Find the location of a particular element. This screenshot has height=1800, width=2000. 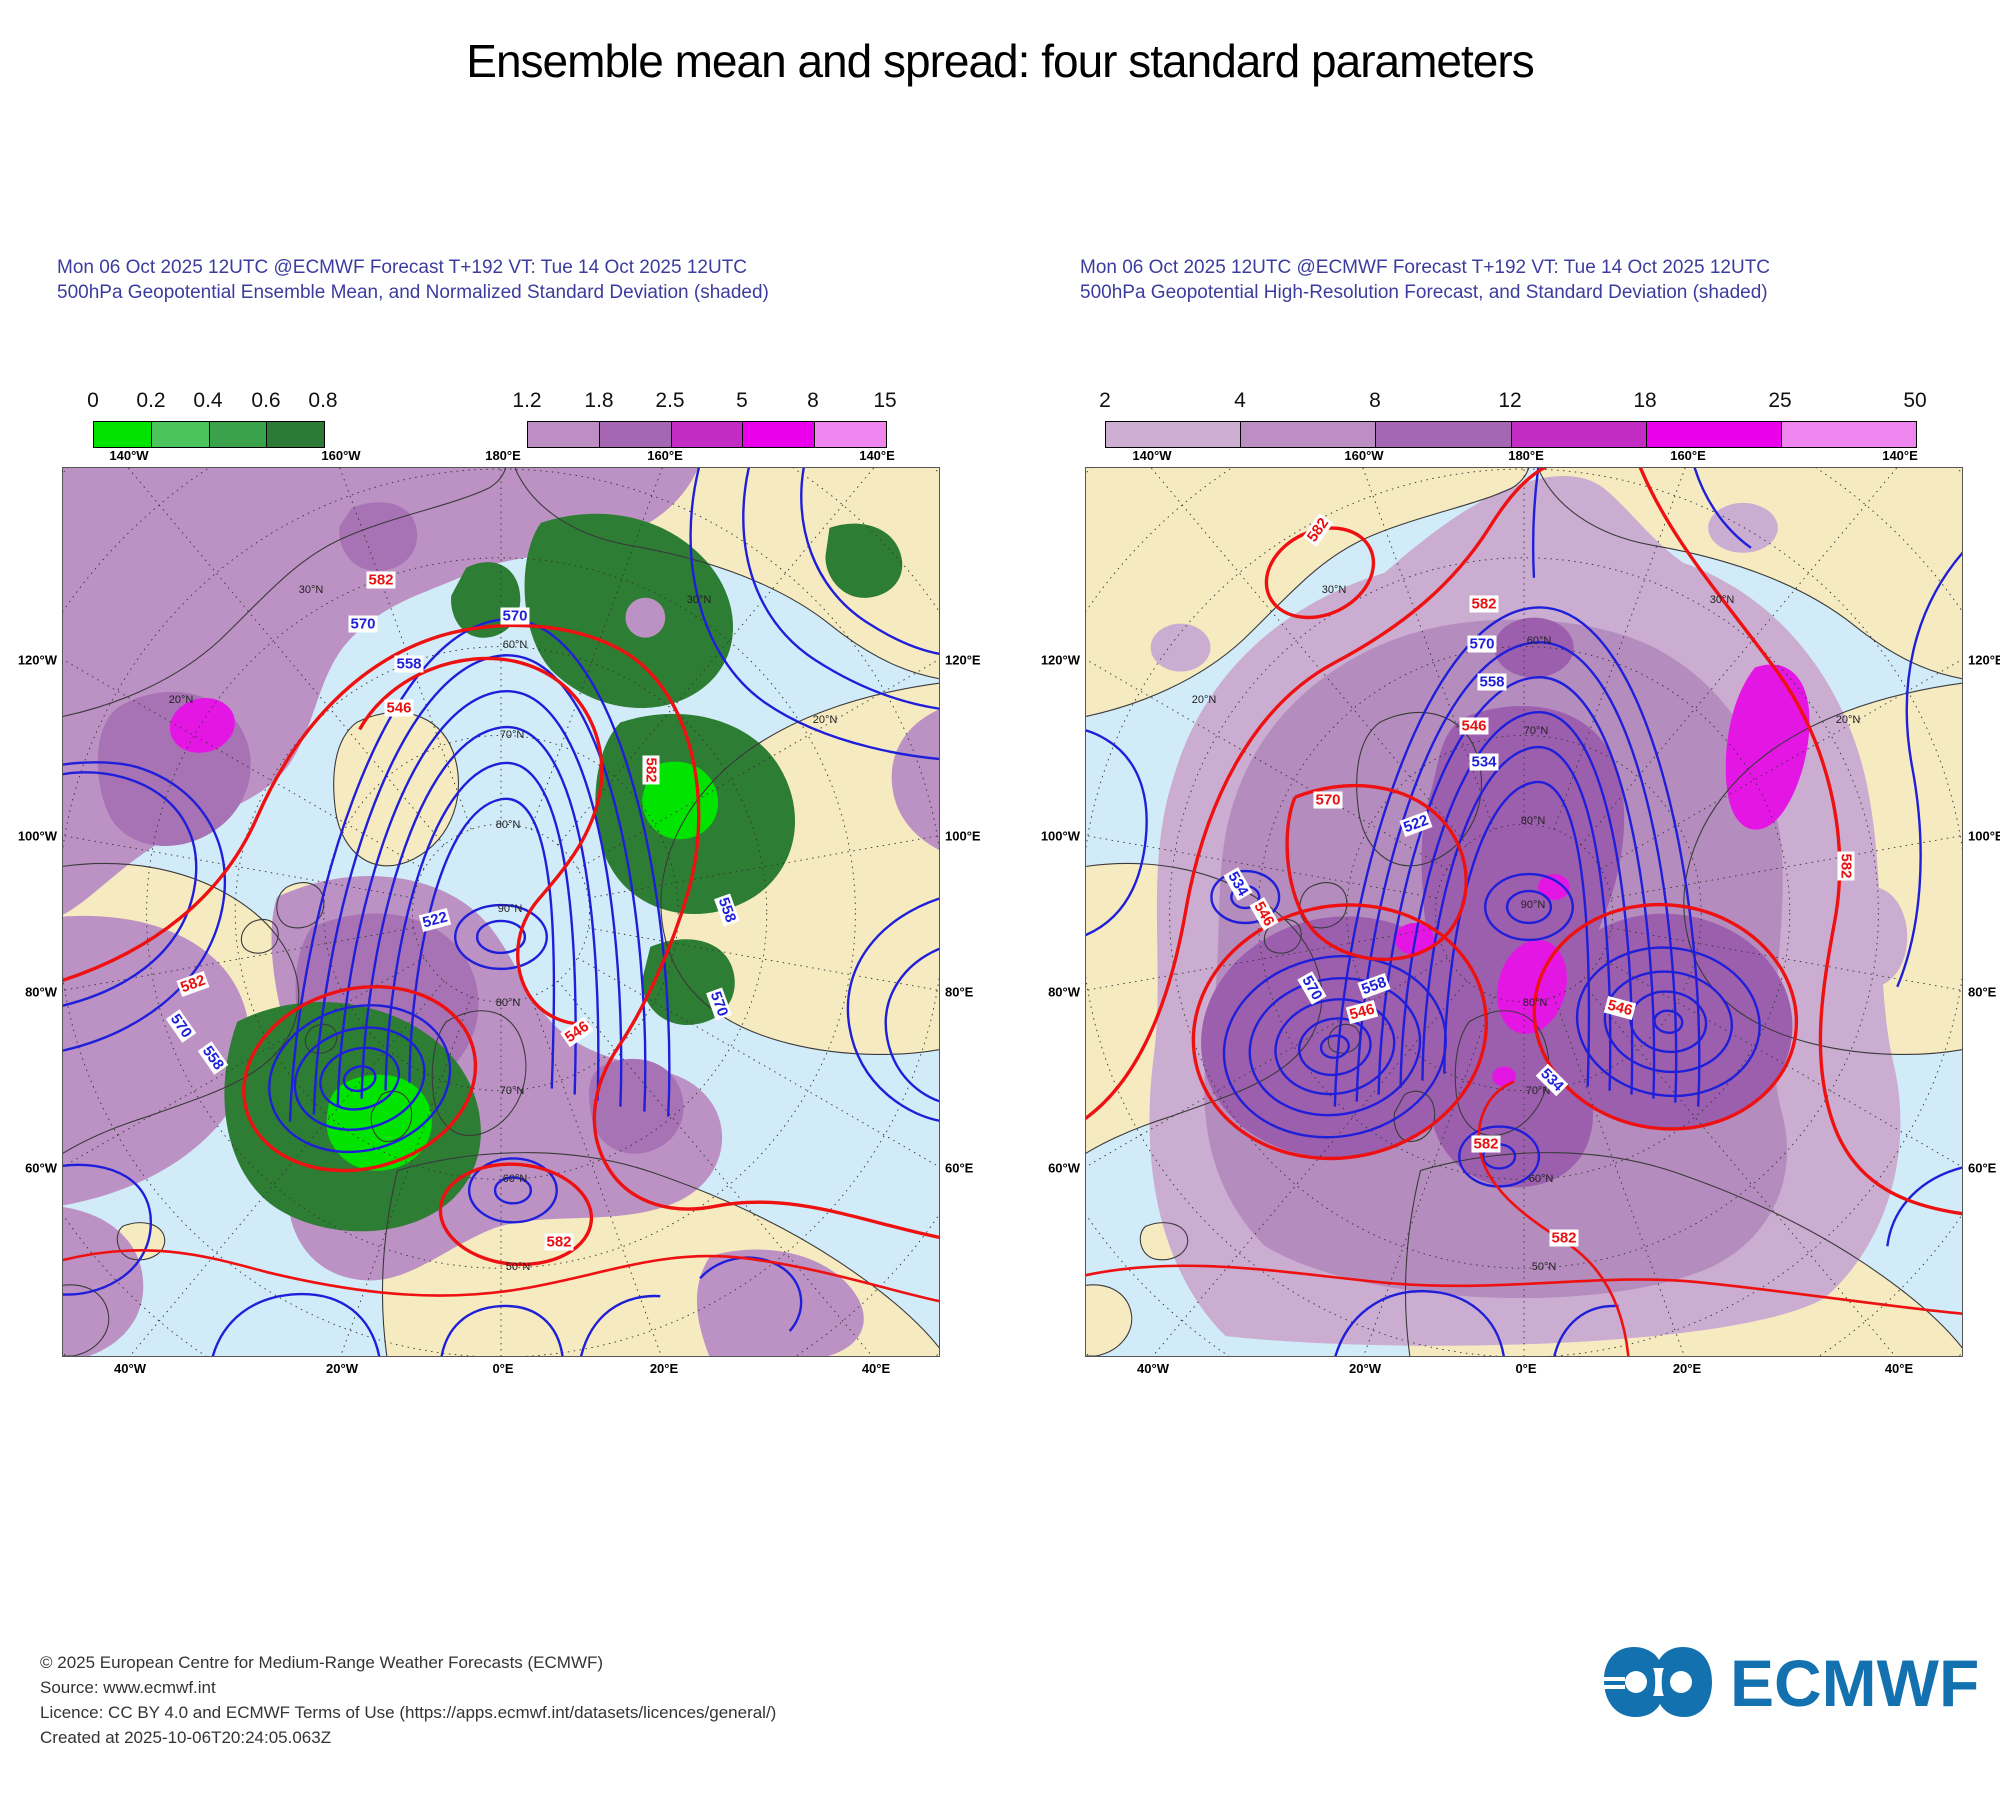

colorbar-tick: 25 is located at coordinates (1780, 400).